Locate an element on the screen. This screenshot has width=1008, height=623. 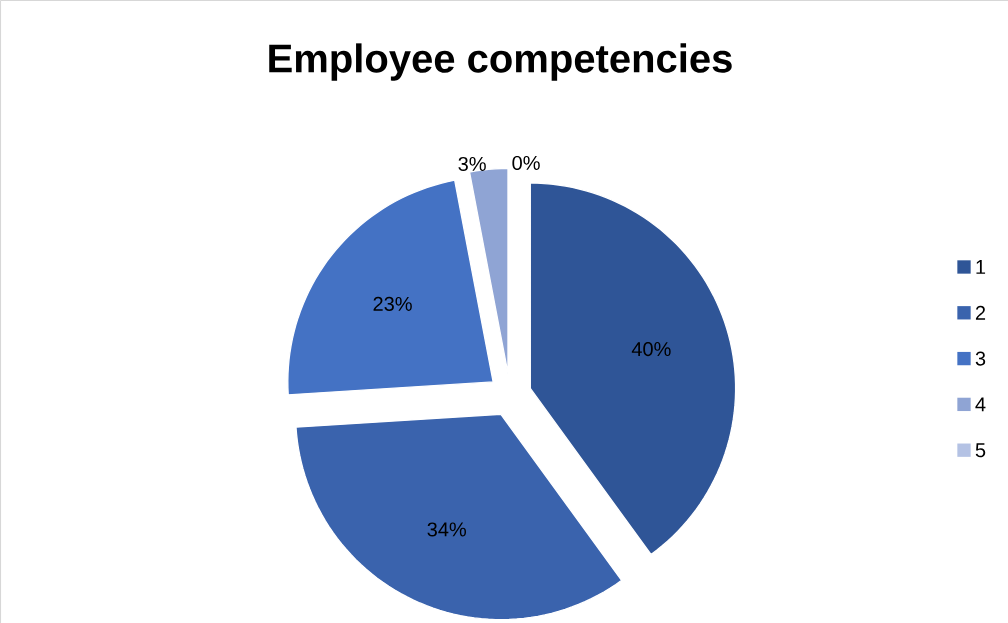
data-label: 23% is located at coordinates (392, 303).